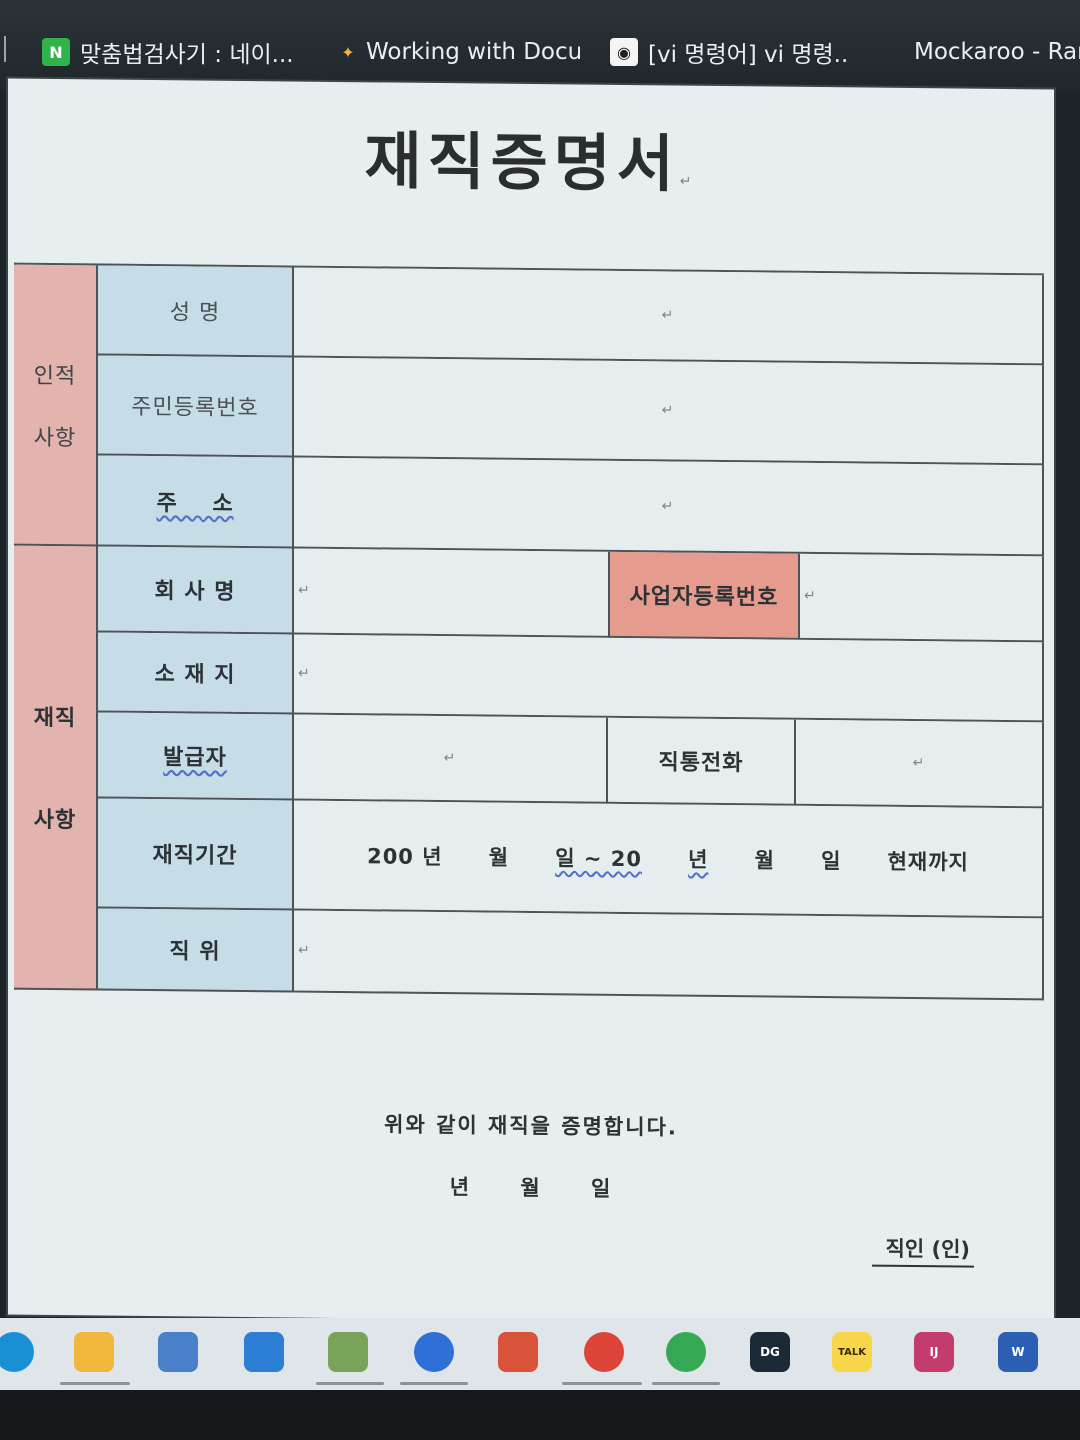  Describe the element at coordinates (702, 761) in the screenshot. I see `direct-phone-label: 직통전화` at that location.